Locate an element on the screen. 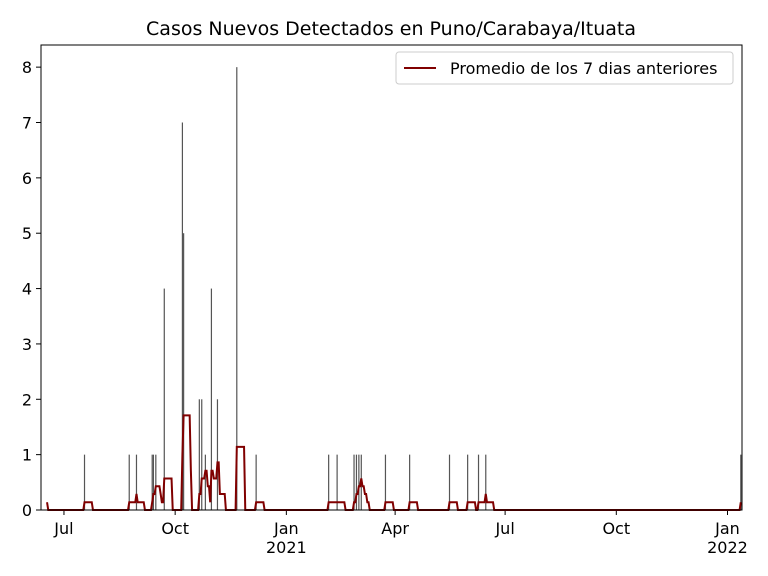 This screenshot has width=768, height=576. y-tick-label: 4 is located at coordinates (27, 289).